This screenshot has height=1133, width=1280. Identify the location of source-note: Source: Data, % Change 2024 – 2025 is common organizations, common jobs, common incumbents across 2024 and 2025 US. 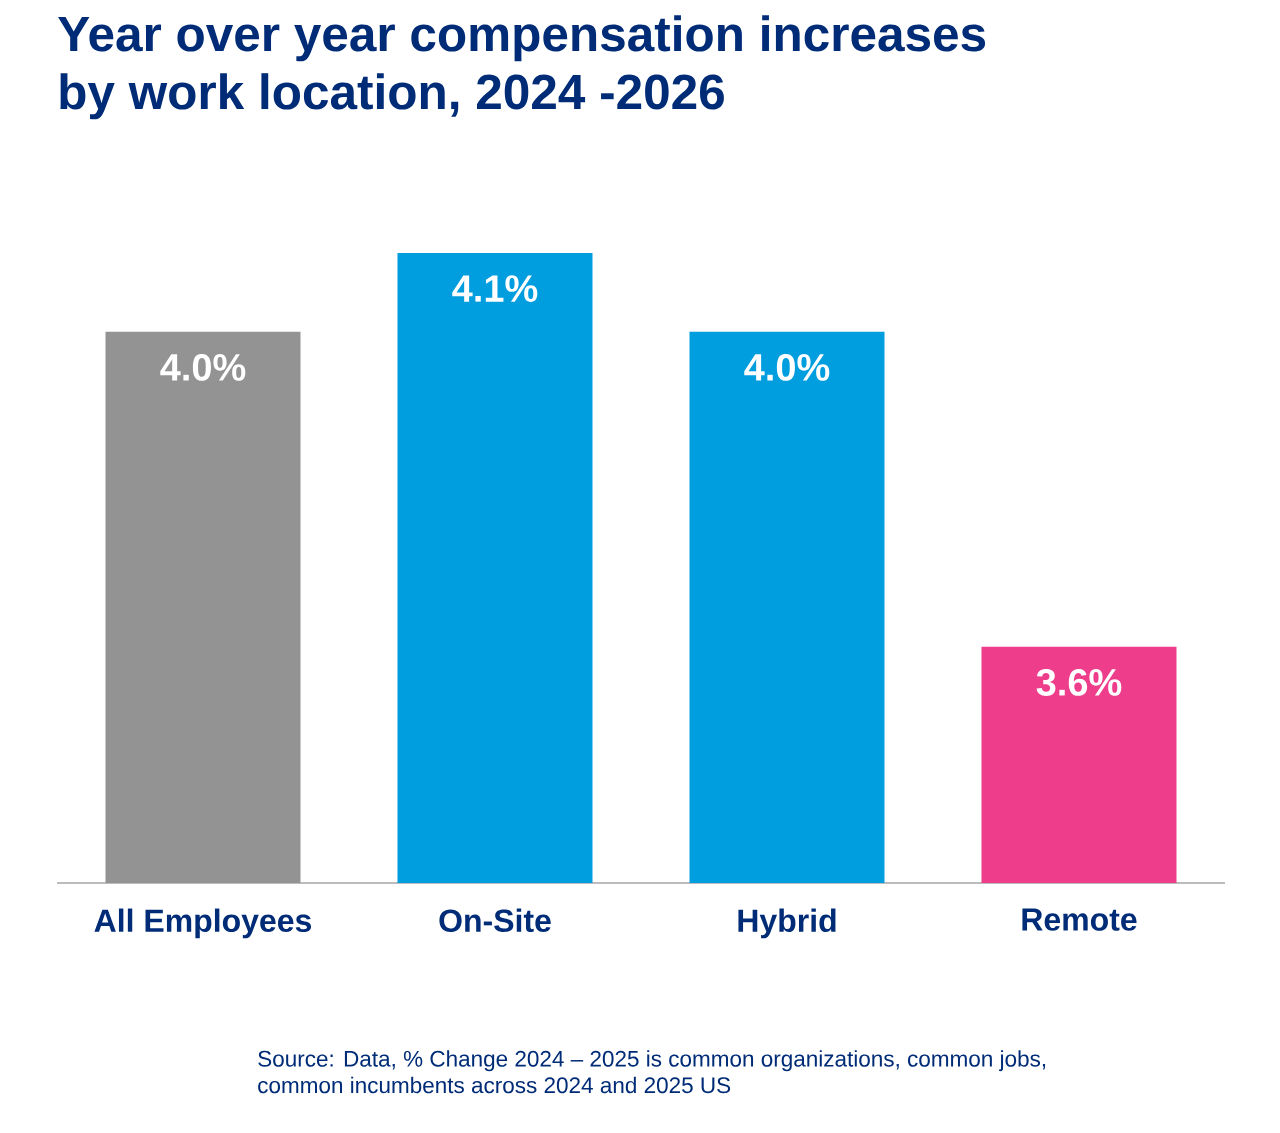
(652, 1072).